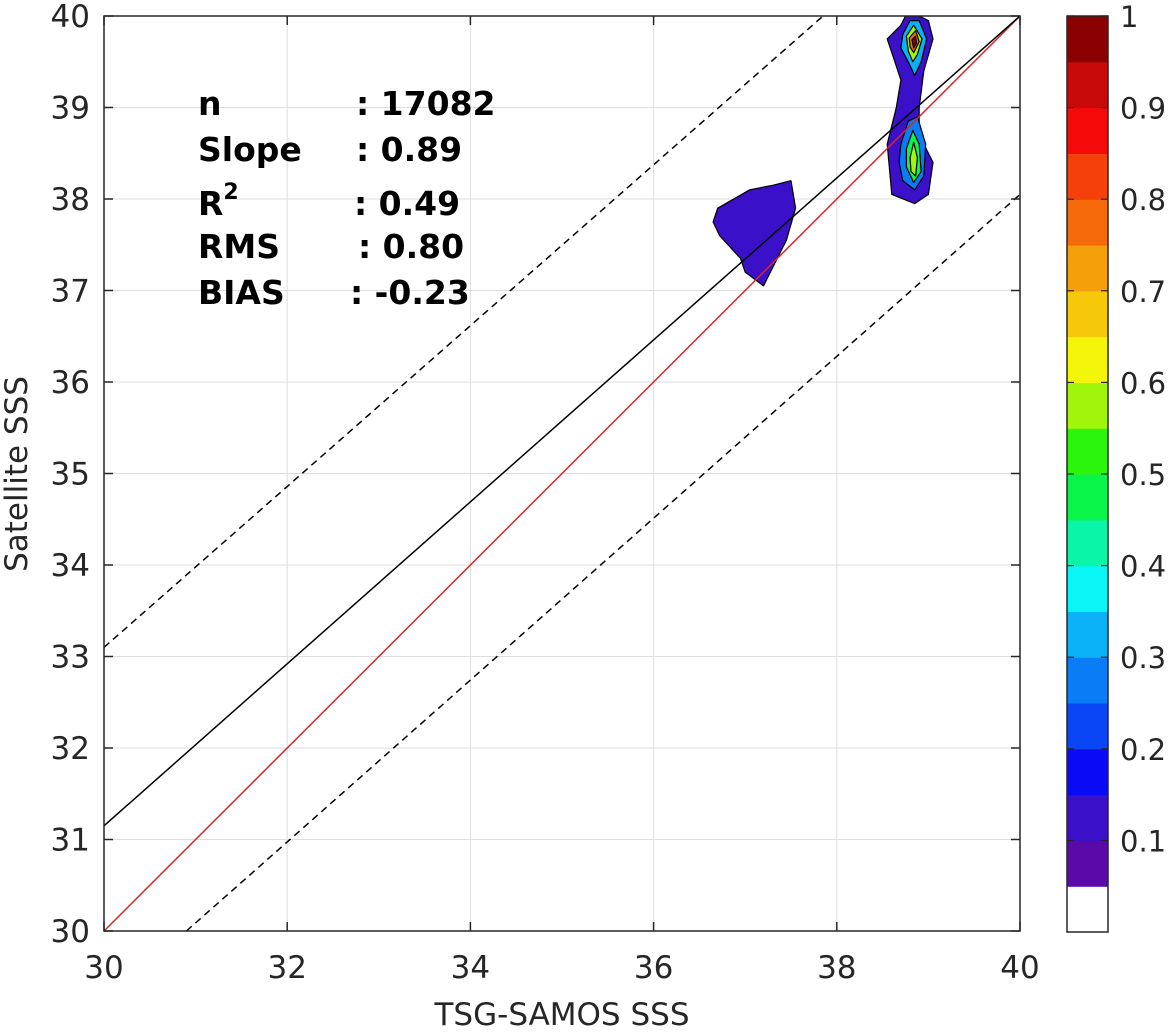 The width and height of the screenshot is (1172, 1033). What do you see at coordinates (210, 103) in the screenshot?
I see `stat-n-label: n` at bounding box center [210, 103].